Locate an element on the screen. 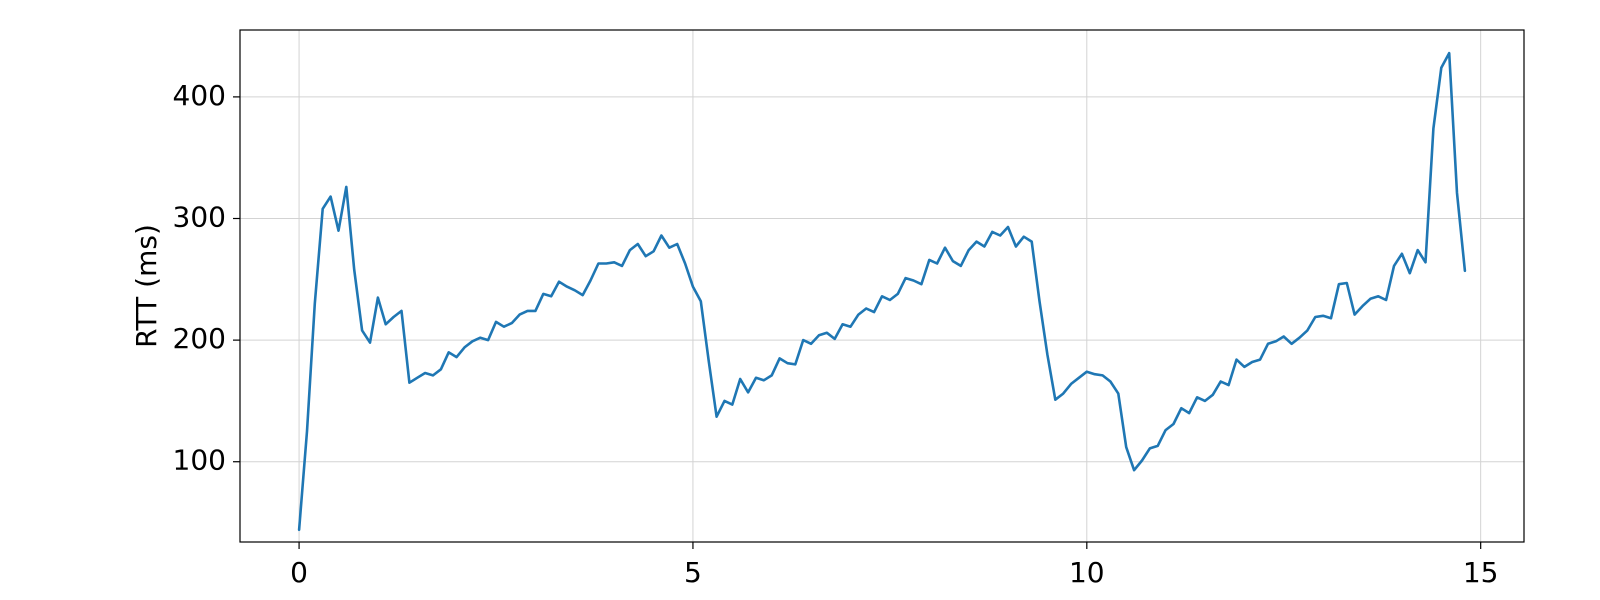 The width and height of the screenshot is (1600, 600). x-tick-label: 10 is located at coordinates (1087, 572).